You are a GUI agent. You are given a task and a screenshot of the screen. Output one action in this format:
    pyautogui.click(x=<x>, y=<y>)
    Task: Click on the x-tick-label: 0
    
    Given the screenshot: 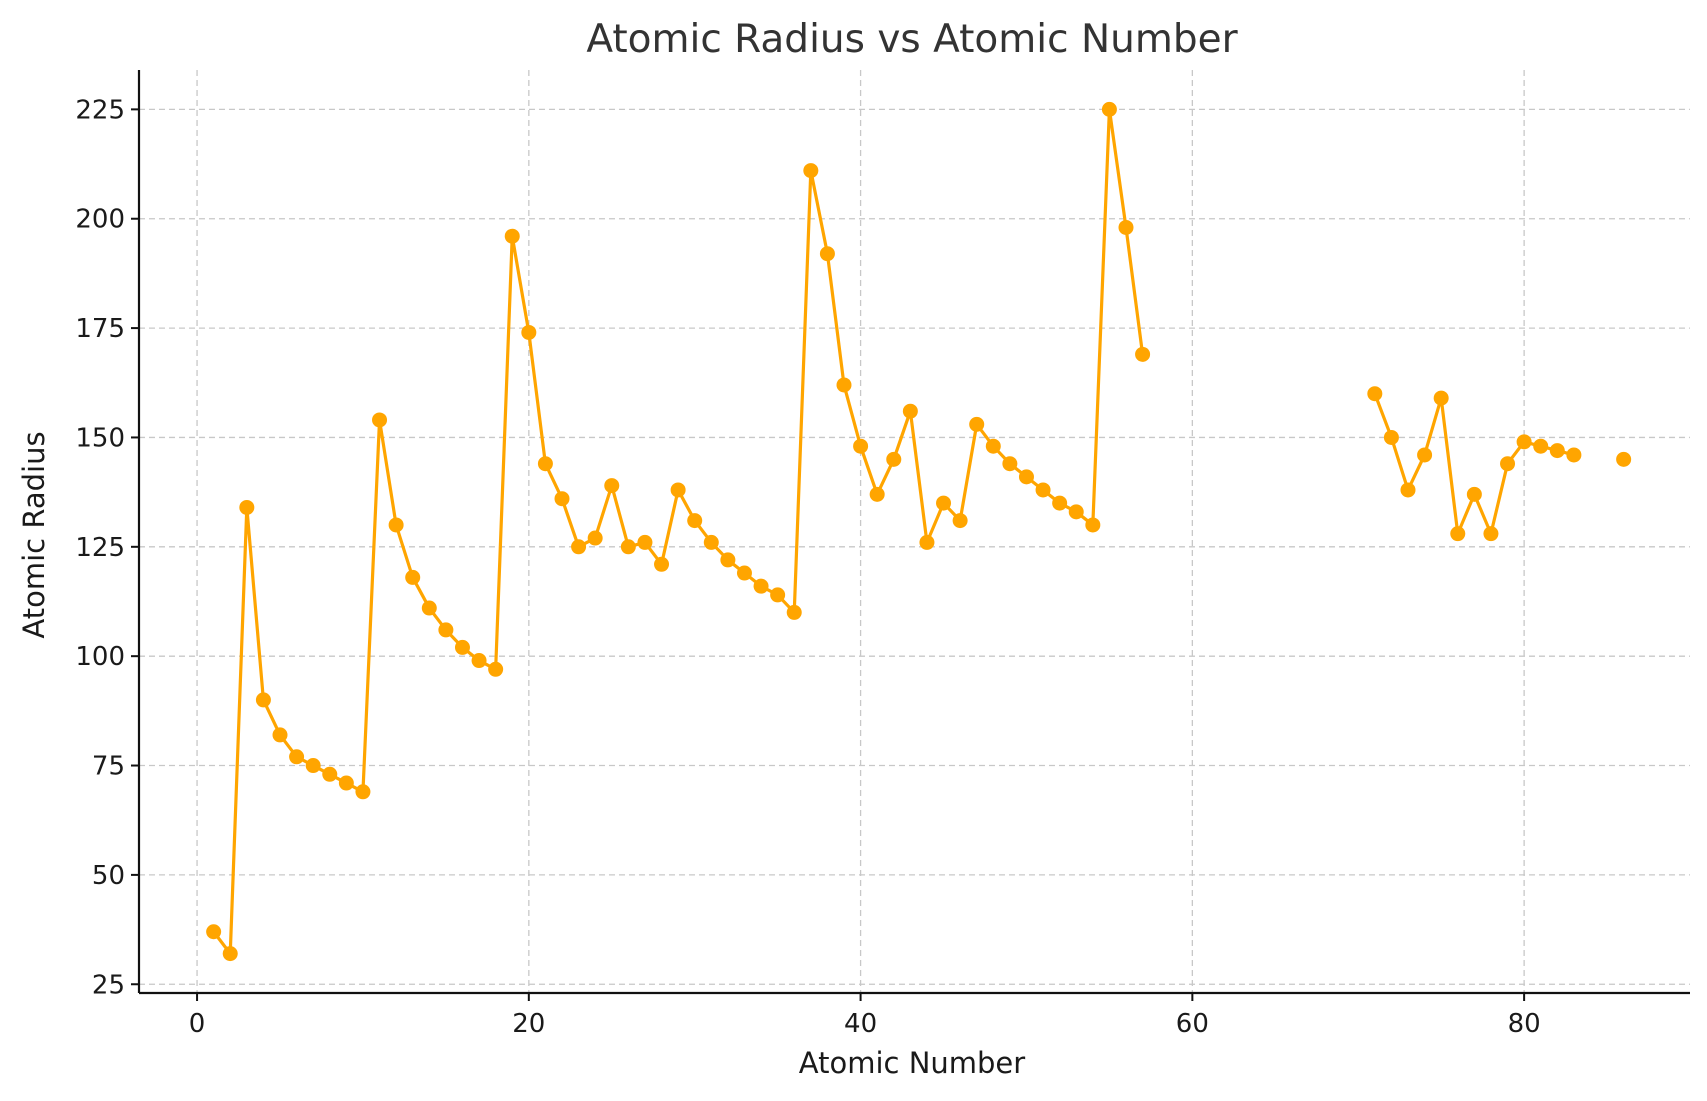 What is the action you would take?
    pyautogui.click(x=197, y=1024)
    